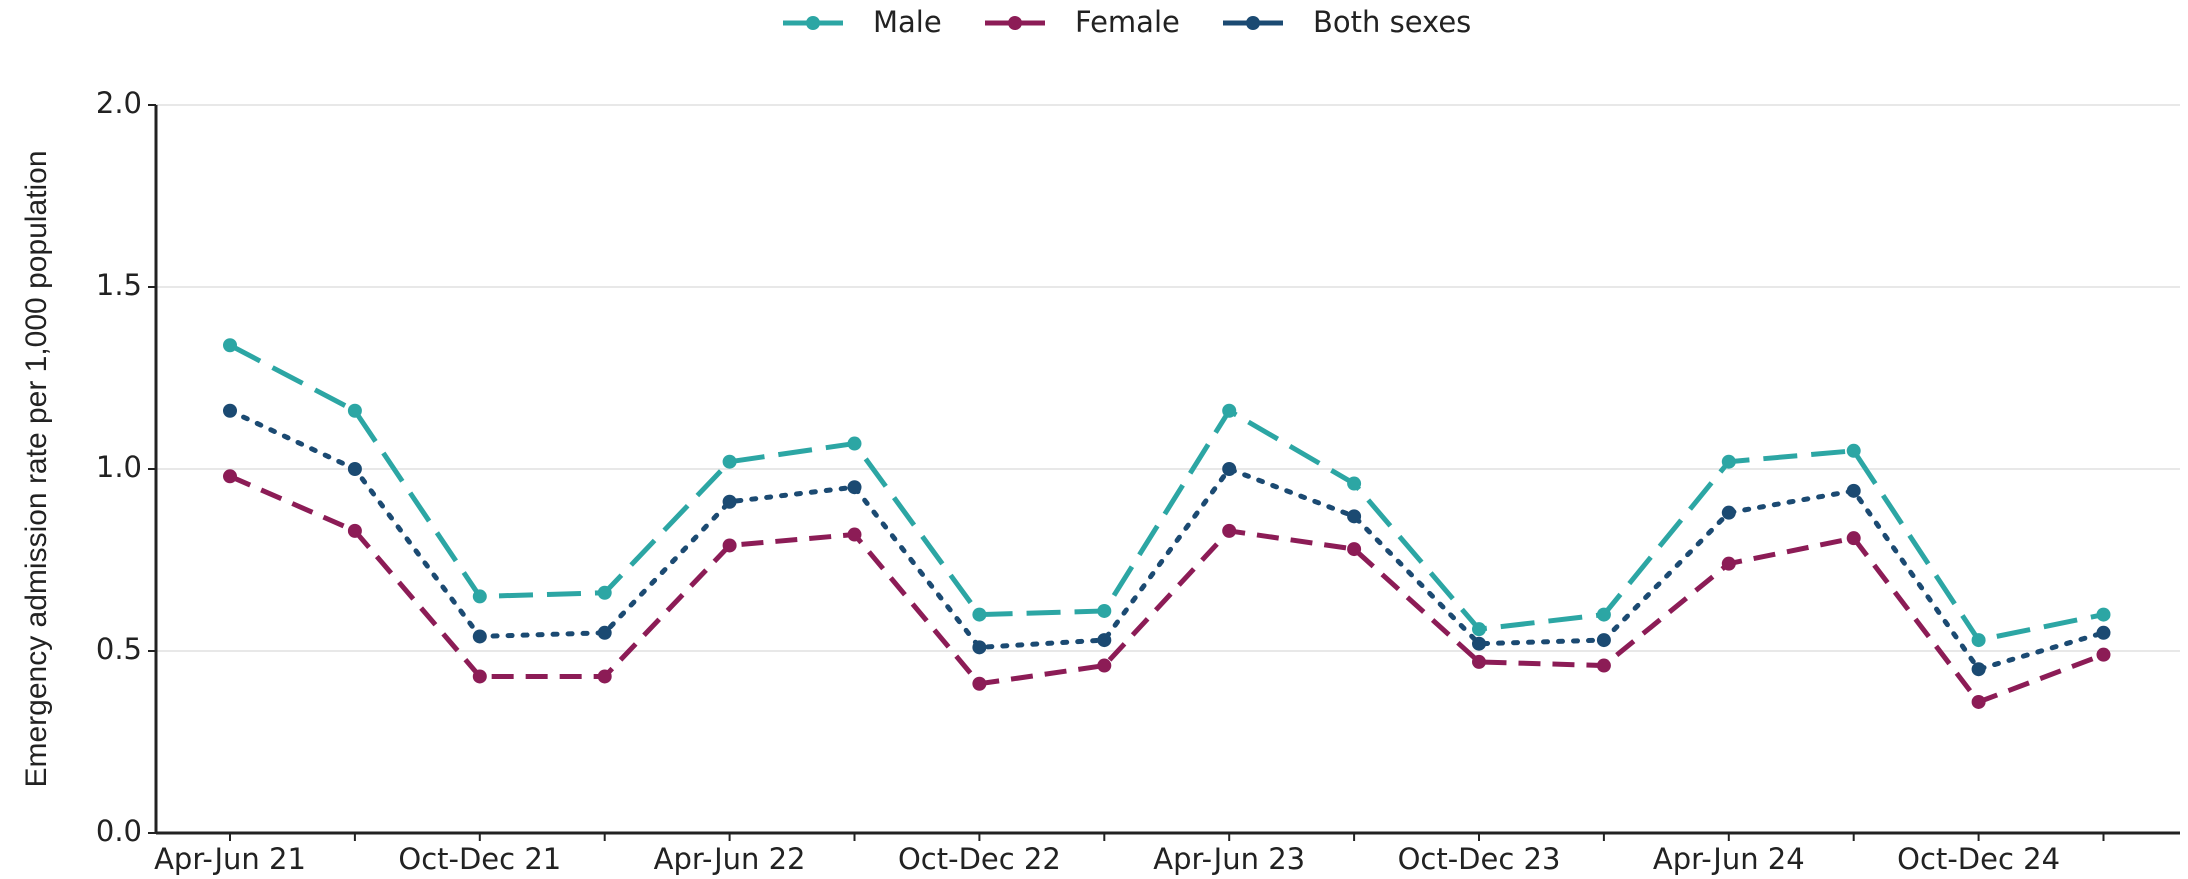 The height and width of the screenshot is (879, 2188). I want to click on y-tick-label: 0.5, so click(119, 649).